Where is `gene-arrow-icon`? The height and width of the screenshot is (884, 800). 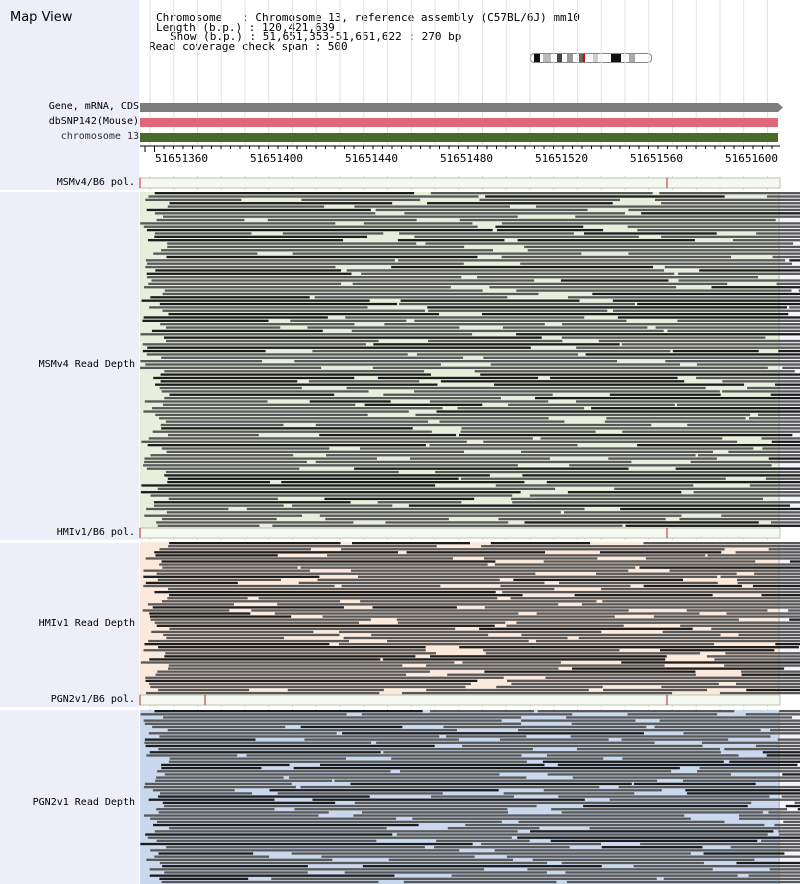
gene-arrow-icon is located at coordinates (780, 107).